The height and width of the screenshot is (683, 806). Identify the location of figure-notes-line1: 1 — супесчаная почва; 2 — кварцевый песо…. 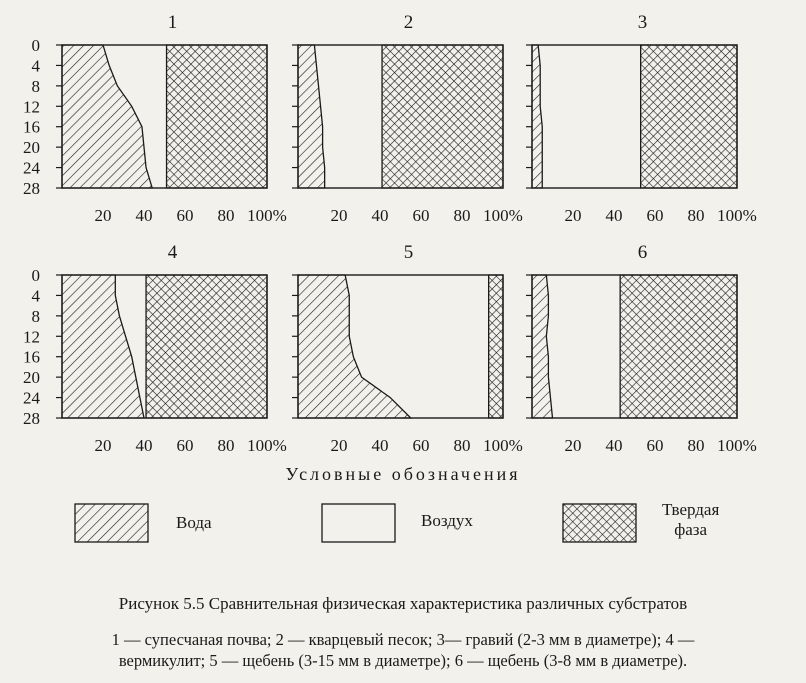
(403, 639).